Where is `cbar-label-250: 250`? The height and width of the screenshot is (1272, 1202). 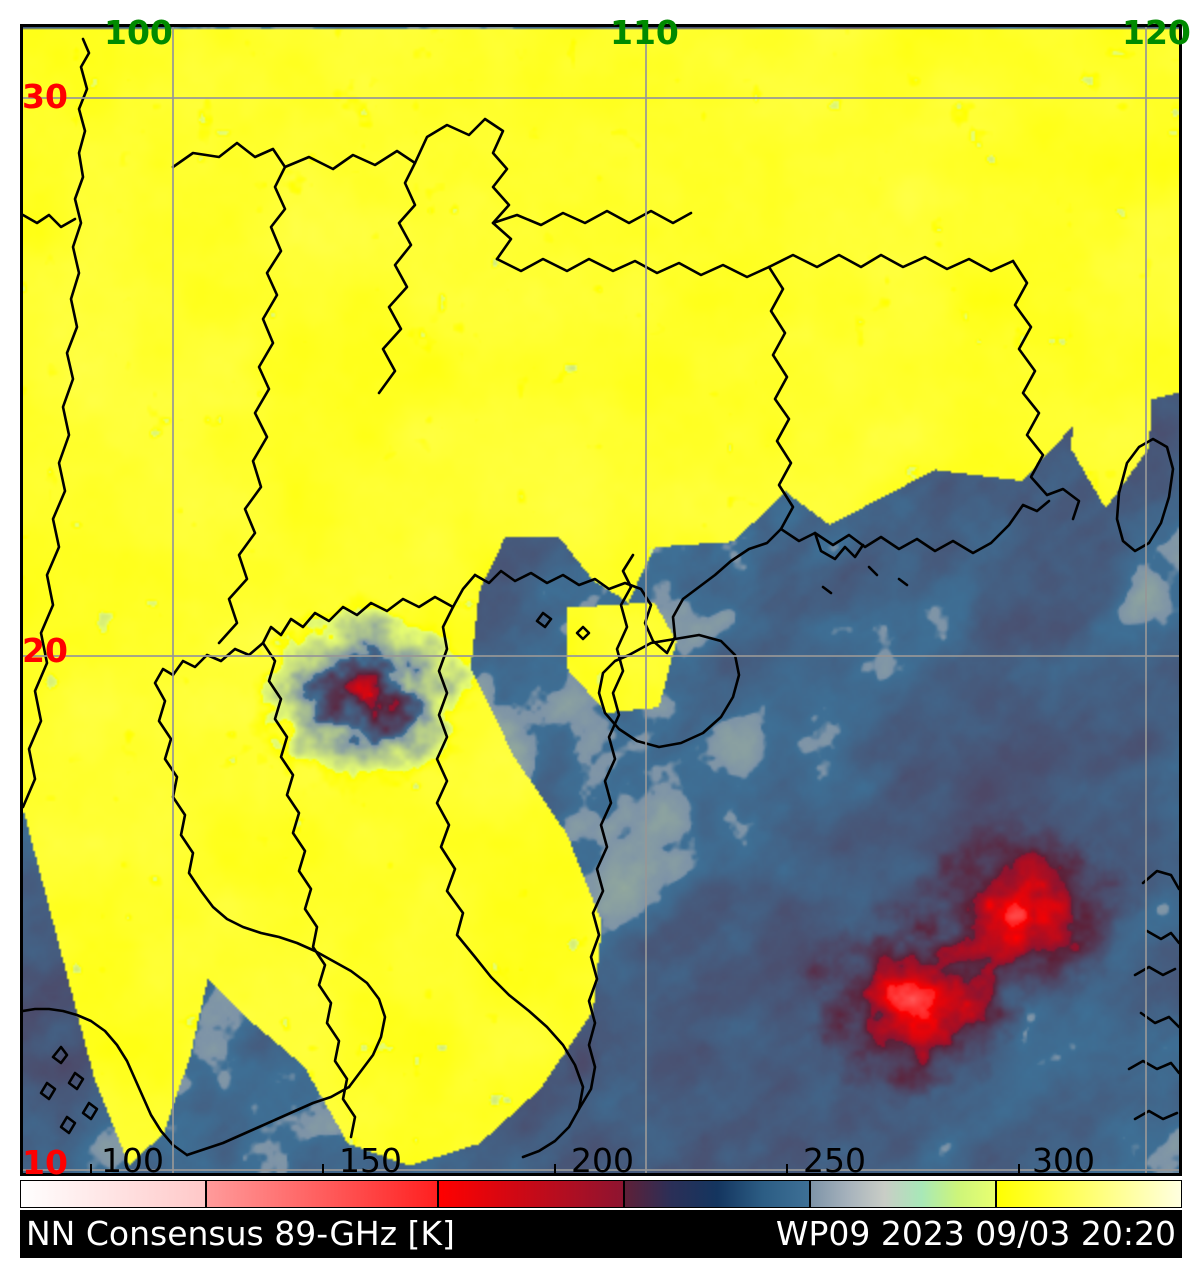 cbar-label-250: 250 is located at coordinates (834, 1160).